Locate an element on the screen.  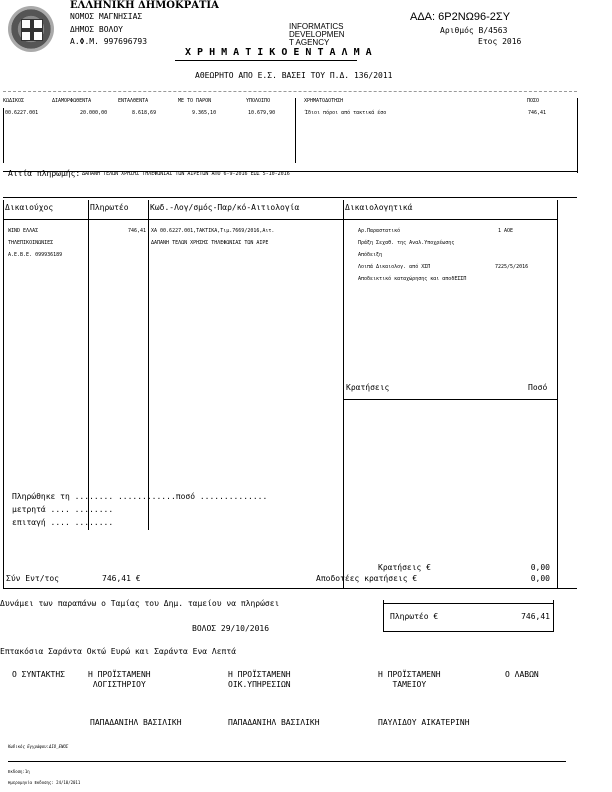
page-title: Χ Ρ Η Μ Α Τ Ι Κ Ο Ε Ν Τ Α Λ Μ Α is located at coordinates (278, 52).